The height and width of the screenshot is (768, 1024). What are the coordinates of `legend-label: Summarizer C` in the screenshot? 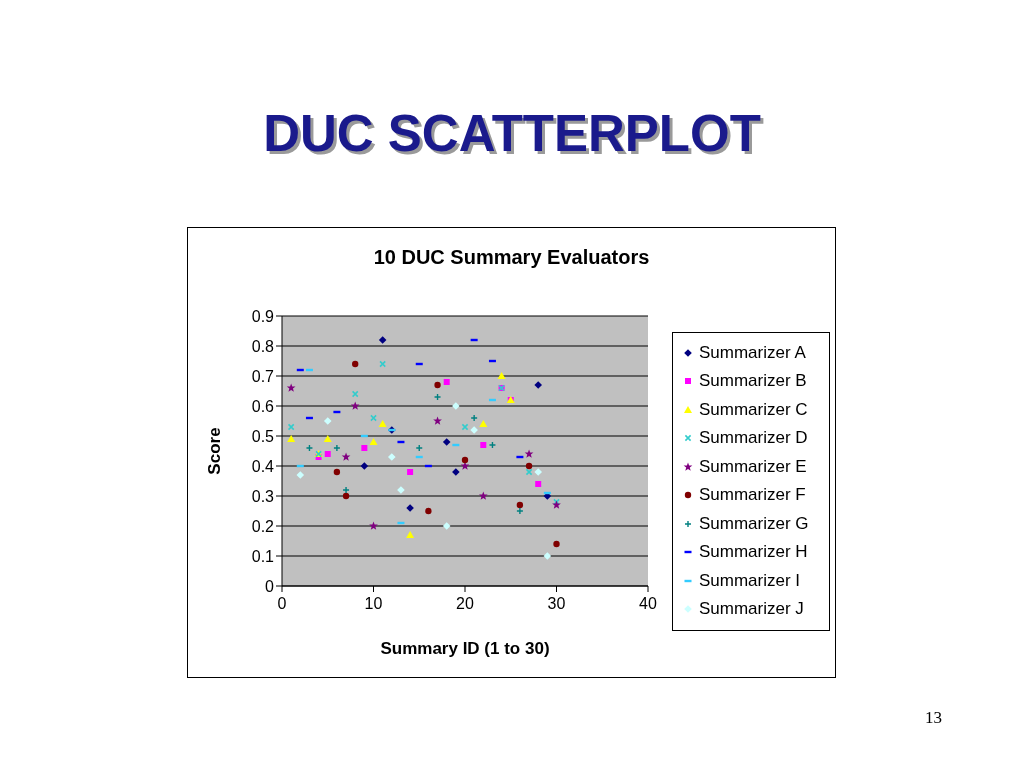 It's located at (753, 409).